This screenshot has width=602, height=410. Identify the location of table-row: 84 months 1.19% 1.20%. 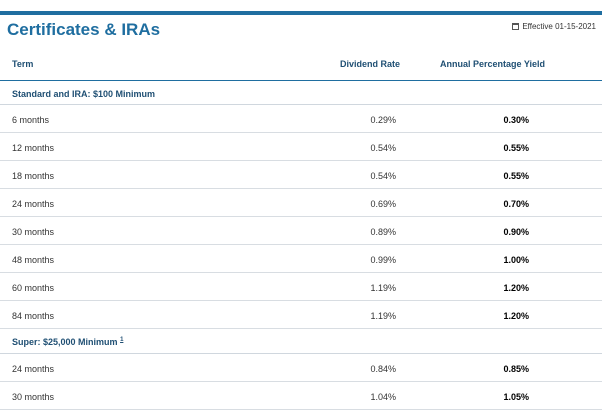
(301, 315).